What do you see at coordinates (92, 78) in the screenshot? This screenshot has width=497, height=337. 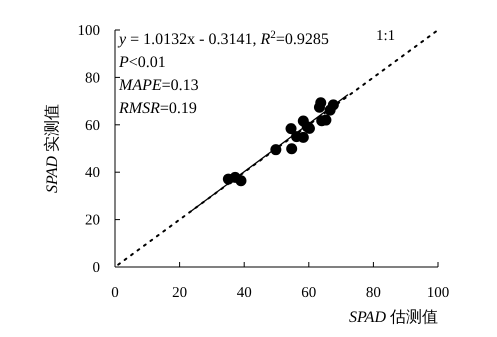 I see `y-tick-label: 80` at bounding box center [92, 78].